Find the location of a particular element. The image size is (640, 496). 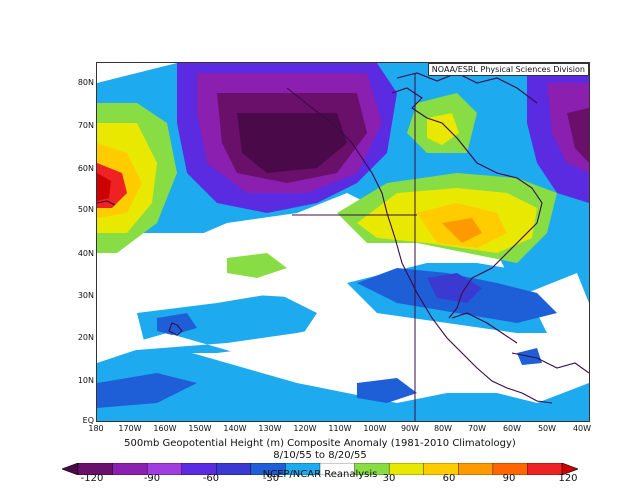

lat-label-80n: 80N is located at coordinates (85, 82).